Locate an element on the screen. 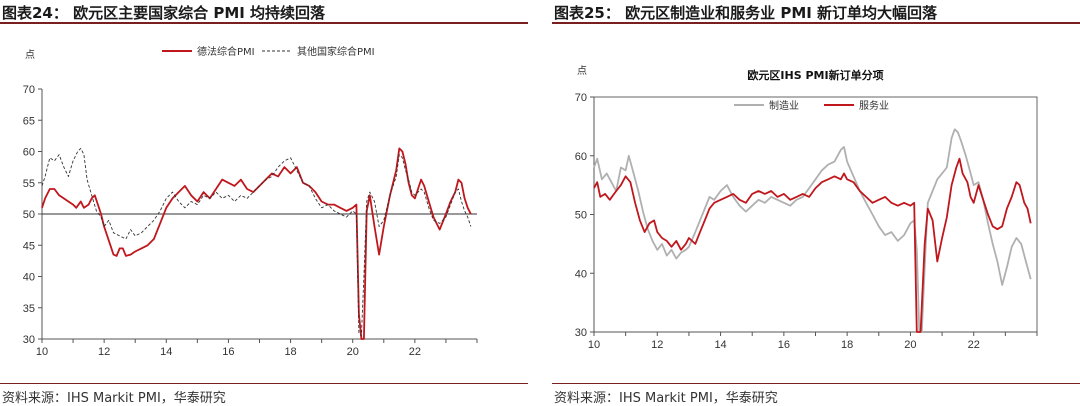  legend-label-2: 其他国家综合PMI is located at coordinates (336, 51).